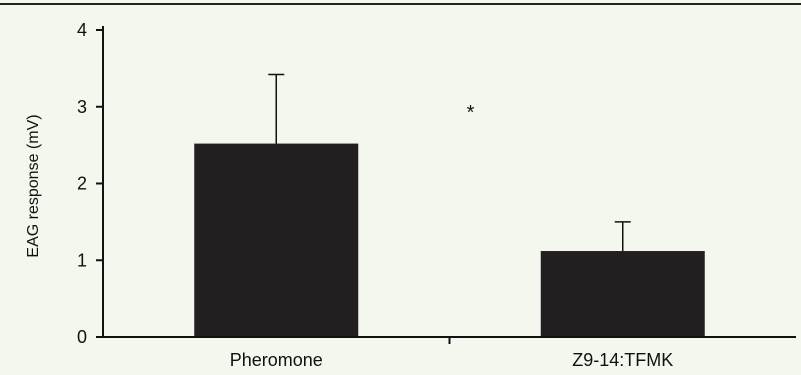  What do you see at coordinates (82, 30) in the screenshot?
I see `y-tick-label: 4` at bounding box center [82, 30].